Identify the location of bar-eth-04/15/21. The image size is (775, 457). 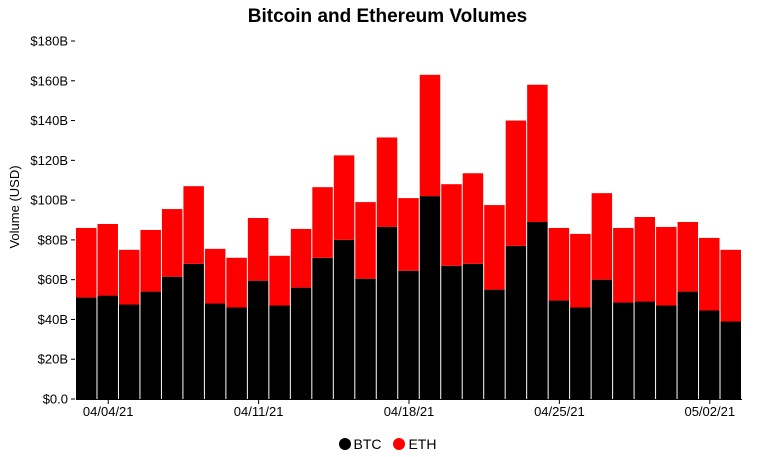
(344, 197).